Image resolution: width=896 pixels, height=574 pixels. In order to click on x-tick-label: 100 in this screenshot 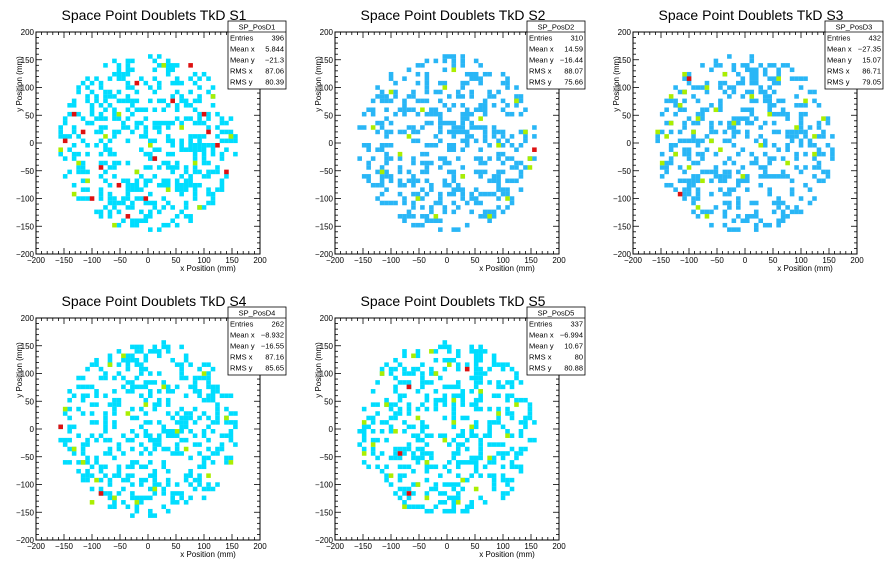, I will do `click(204, 546)`.